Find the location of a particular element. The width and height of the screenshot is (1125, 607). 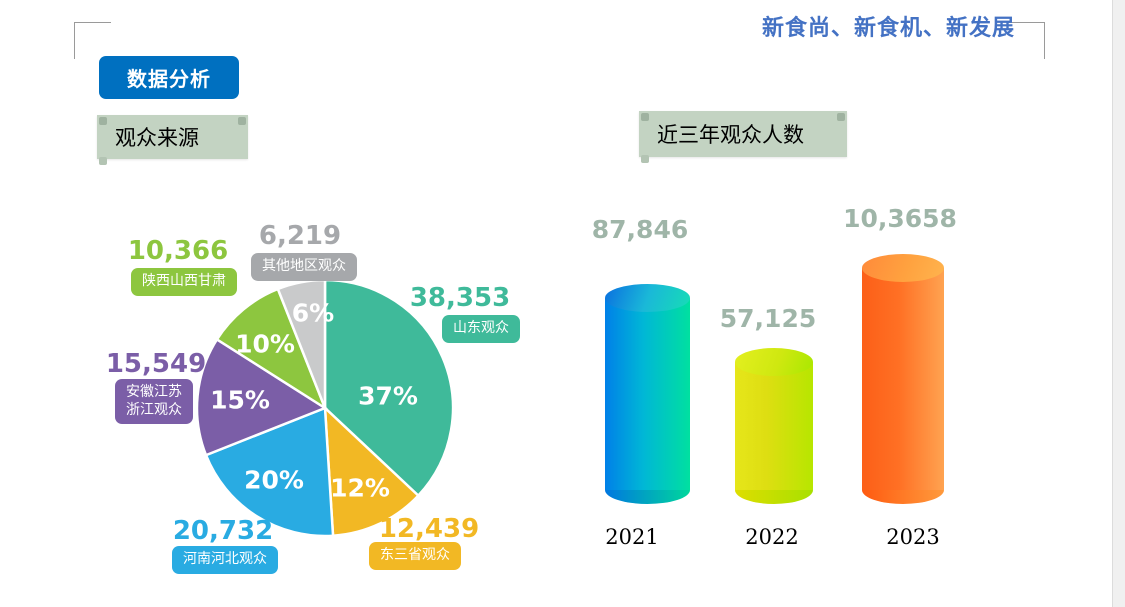

bar-cylinder-2023 is located at coordinates (903, 379).